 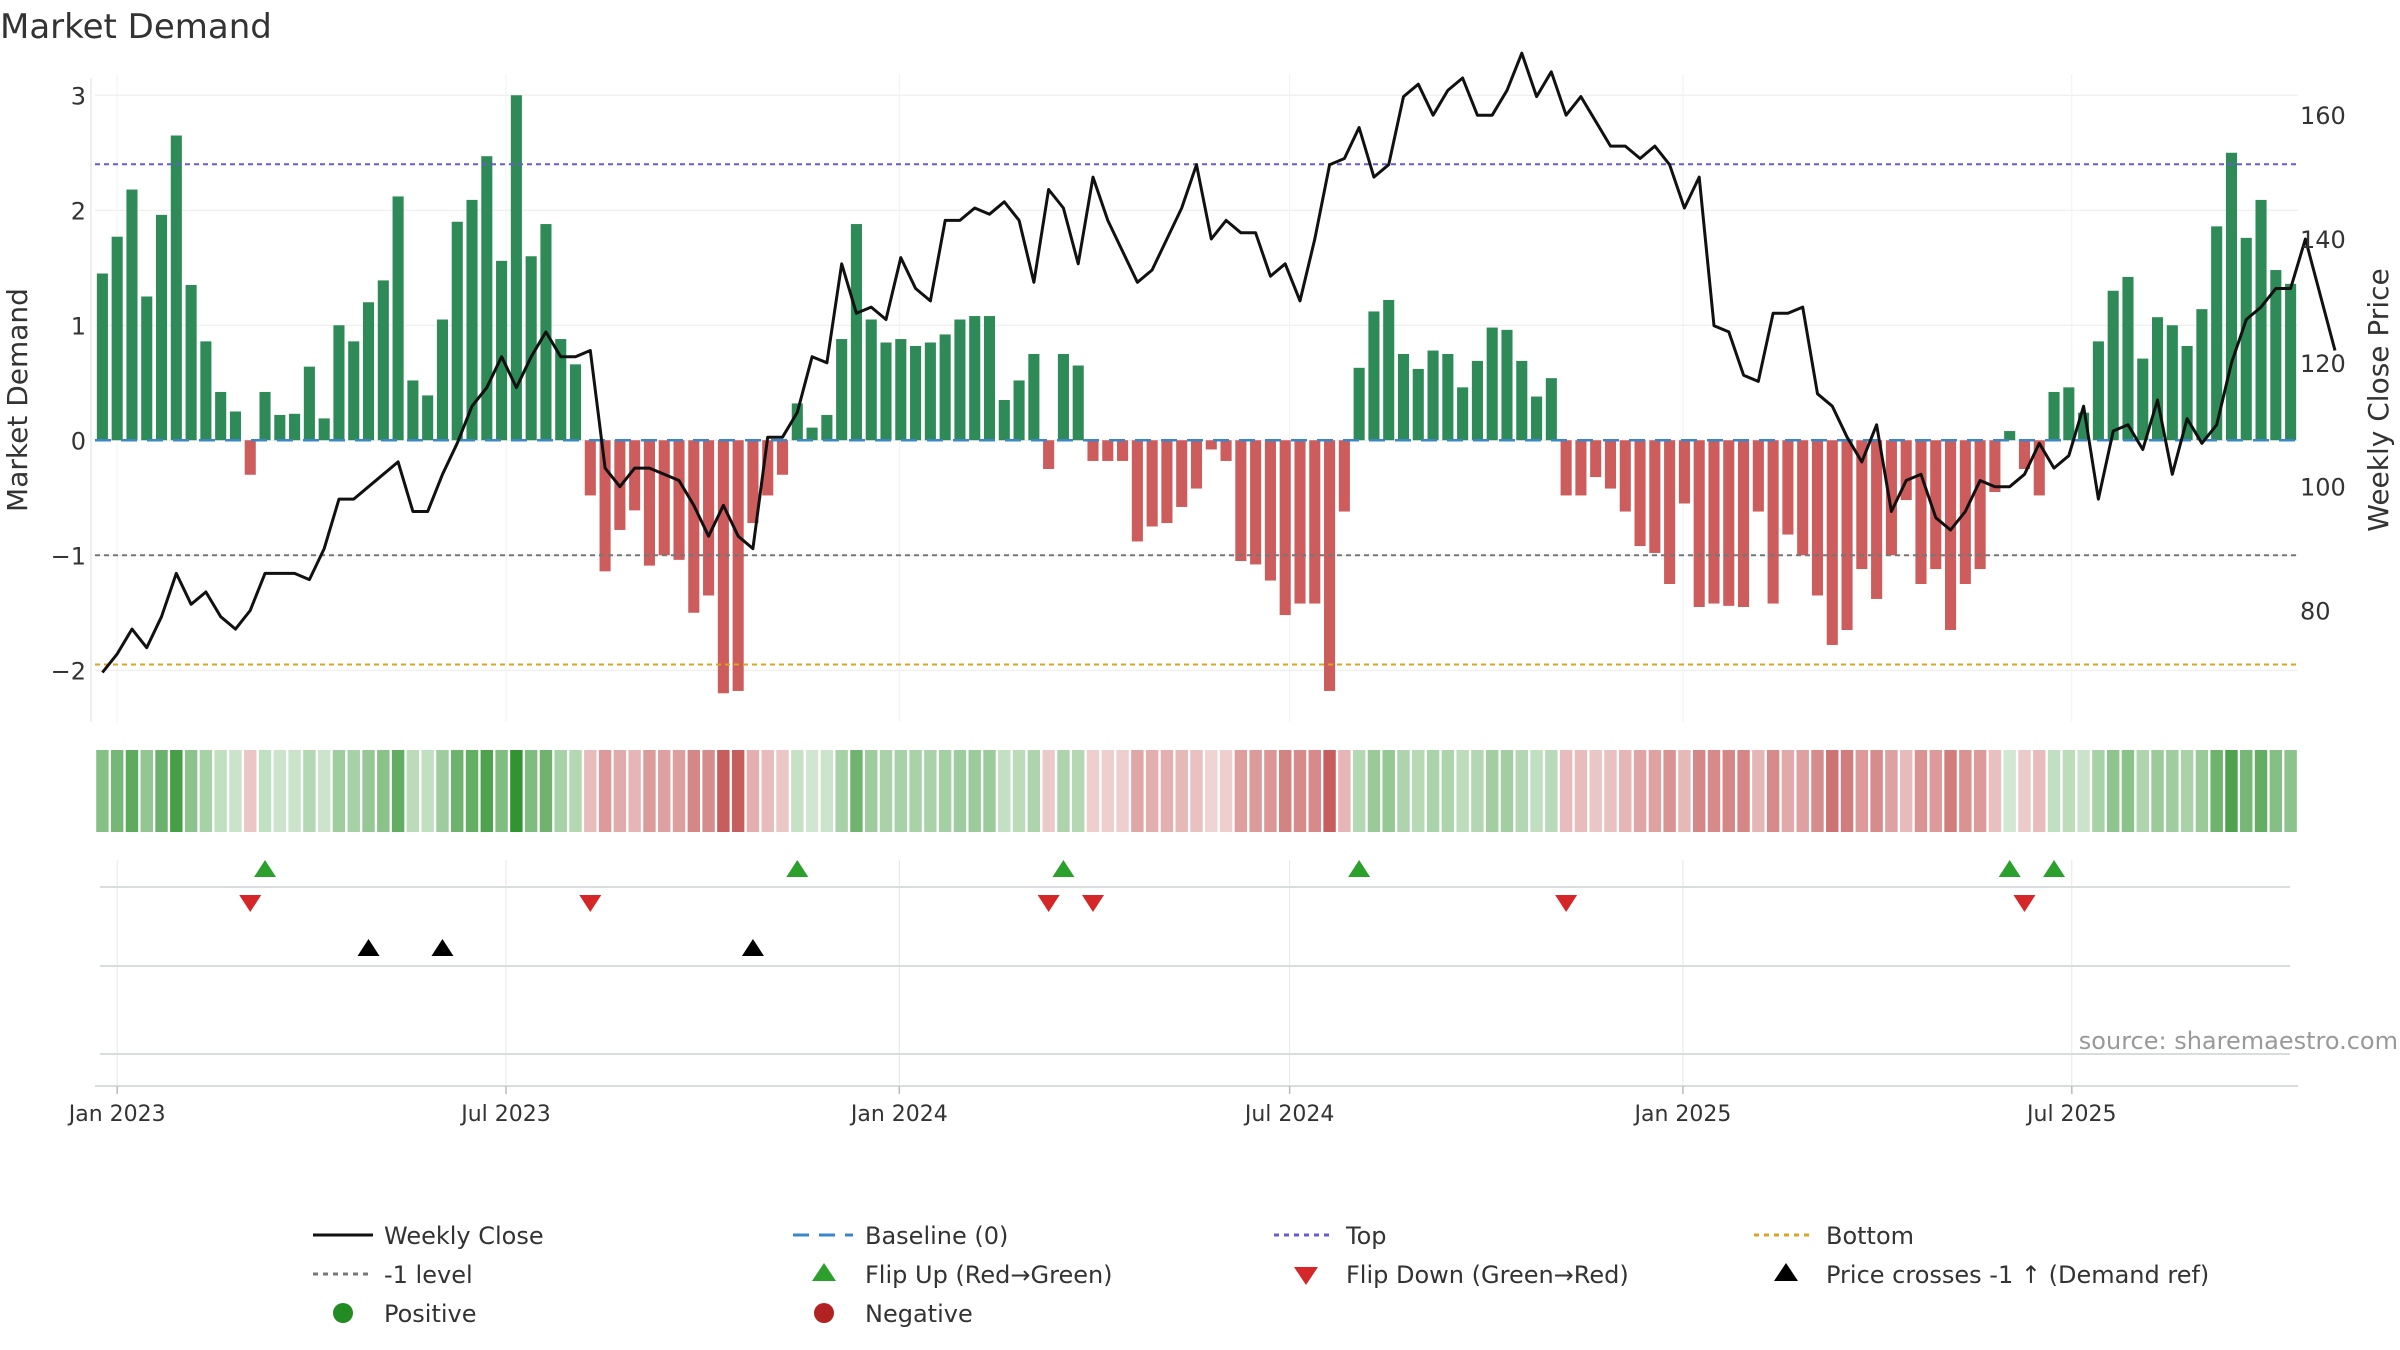 I want to click on y2-tick-label: 120, so click(x=2323, y=364).